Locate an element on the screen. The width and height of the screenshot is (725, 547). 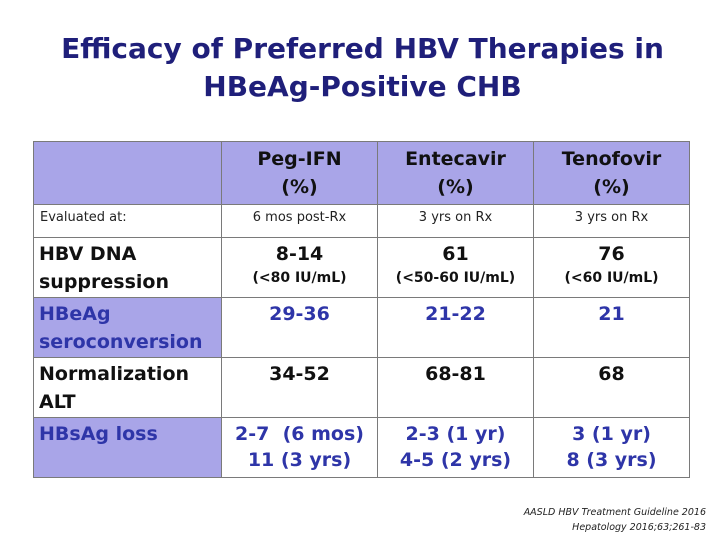
title-line-2: HBeAg-Positive CHB is located at coordinates (362, 86).